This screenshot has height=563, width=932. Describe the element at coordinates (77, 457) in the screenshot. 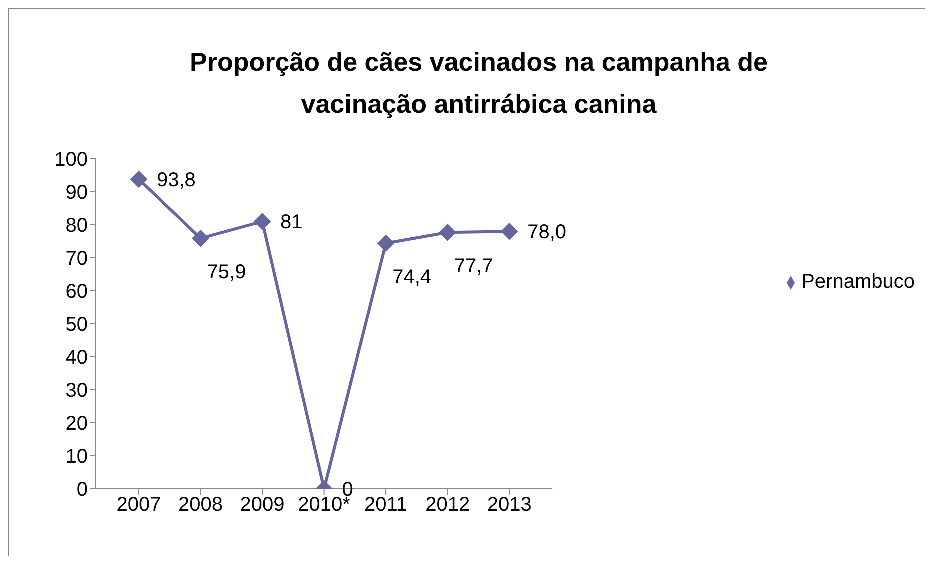

I see `y-tick-label: 10` at that location.